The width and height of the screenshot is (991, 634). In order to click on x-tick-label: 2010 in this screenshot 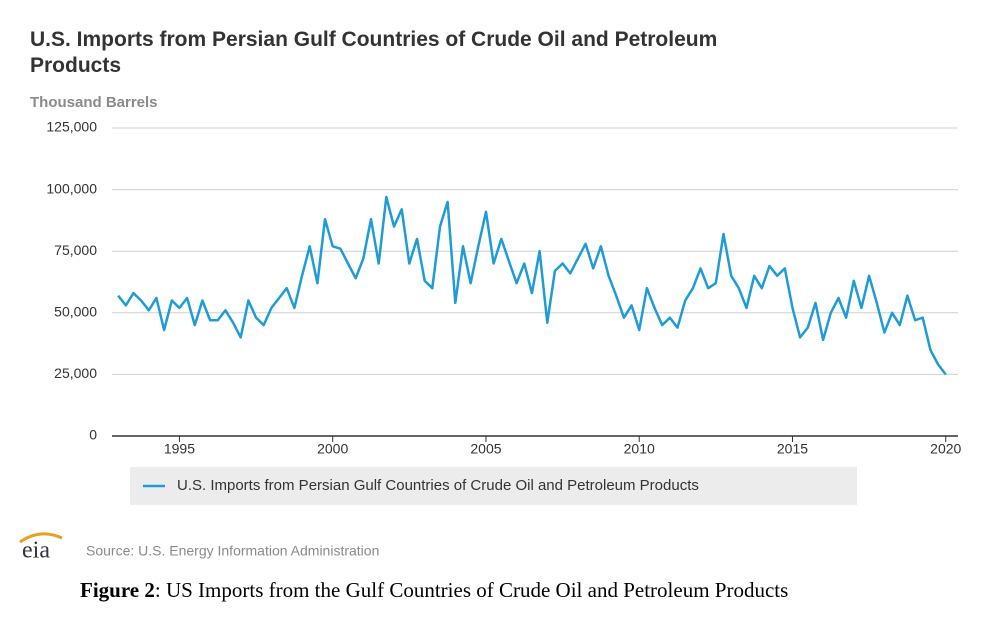, I will do `click(639, 449)`.